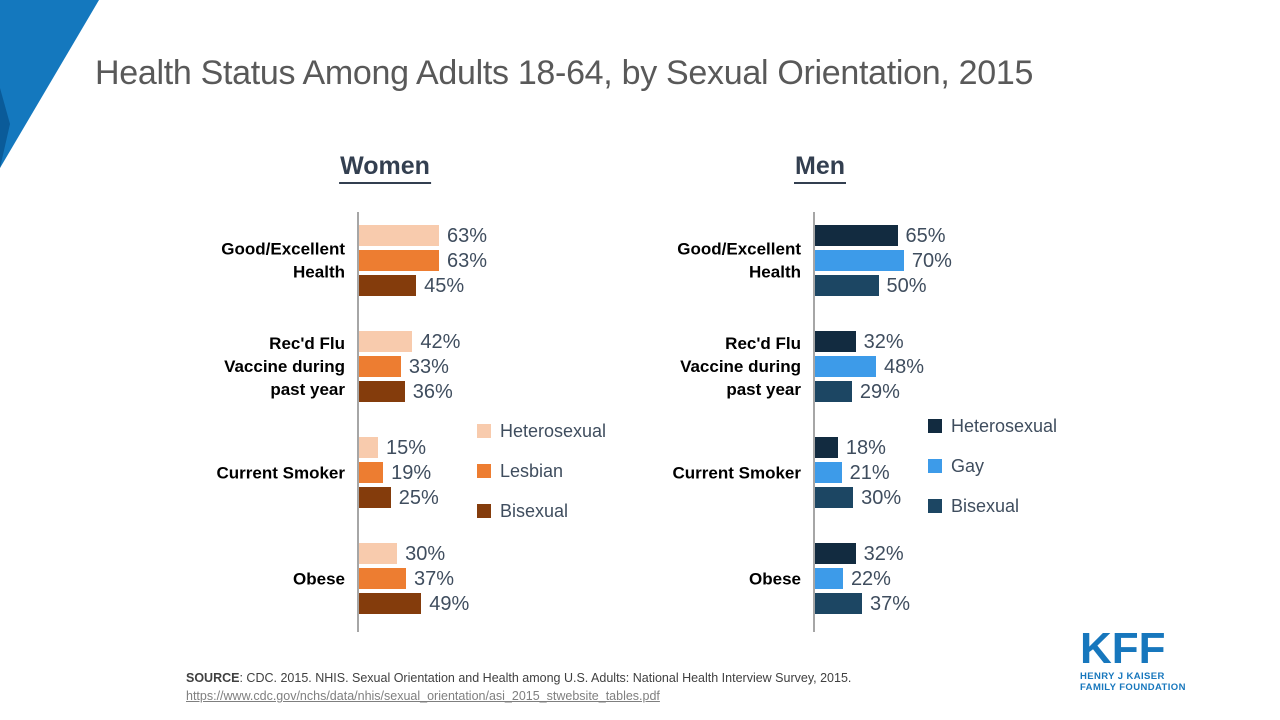  What do you see at coordinates (970, 366) in the screenshot?
I see `bar-row: 48%` at bounding box center [970, 366].